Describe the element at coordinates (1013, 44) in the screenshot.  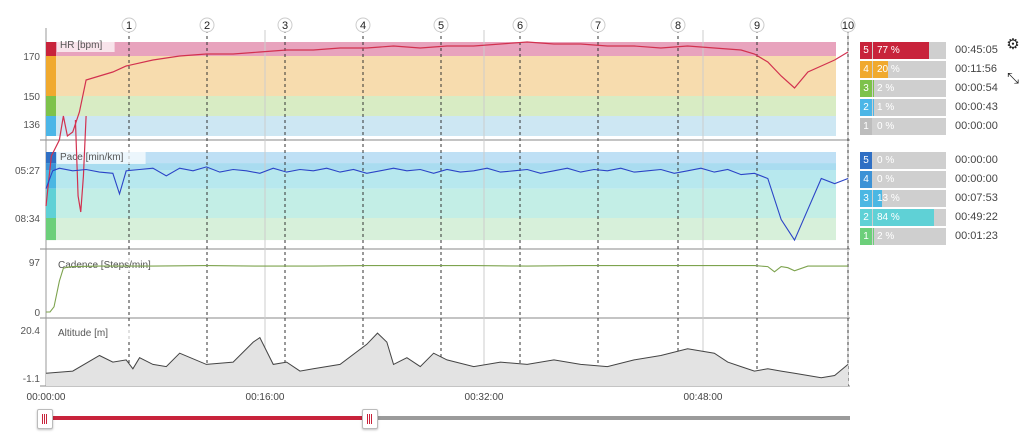
I see `gear-icon: ⚙` at that location.